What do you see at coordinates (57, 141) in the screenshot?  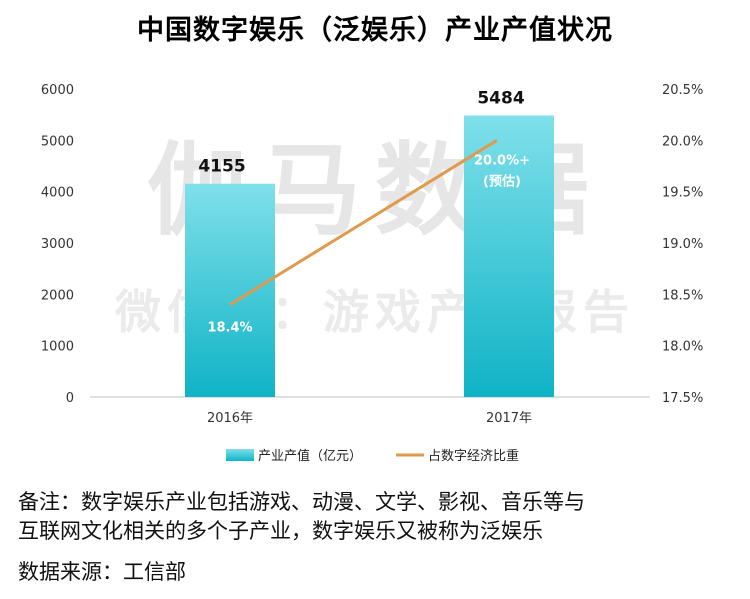 I see `y-tick-label: 5000` at bounding box center [57, 141].